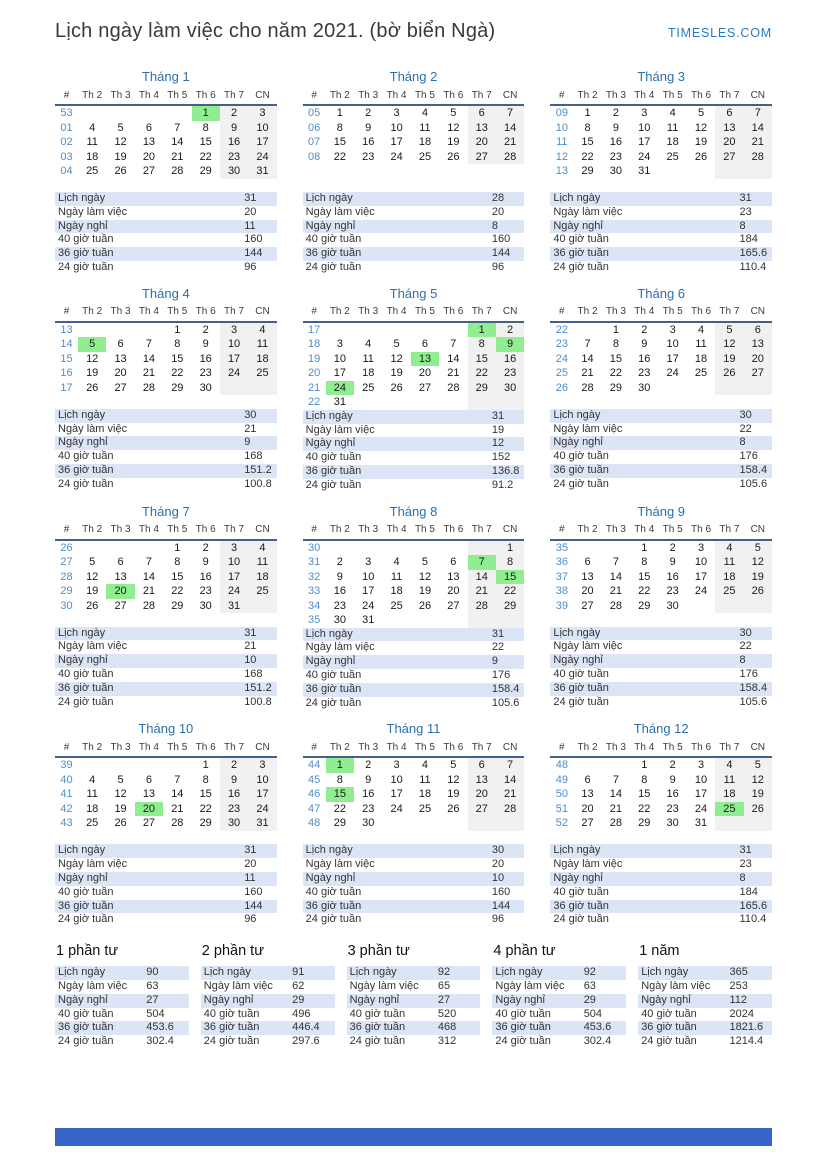  What do you see at coordinates (66, 171) in the screenshot?
I see `week-number: 04` at bounding box center [66, 171].